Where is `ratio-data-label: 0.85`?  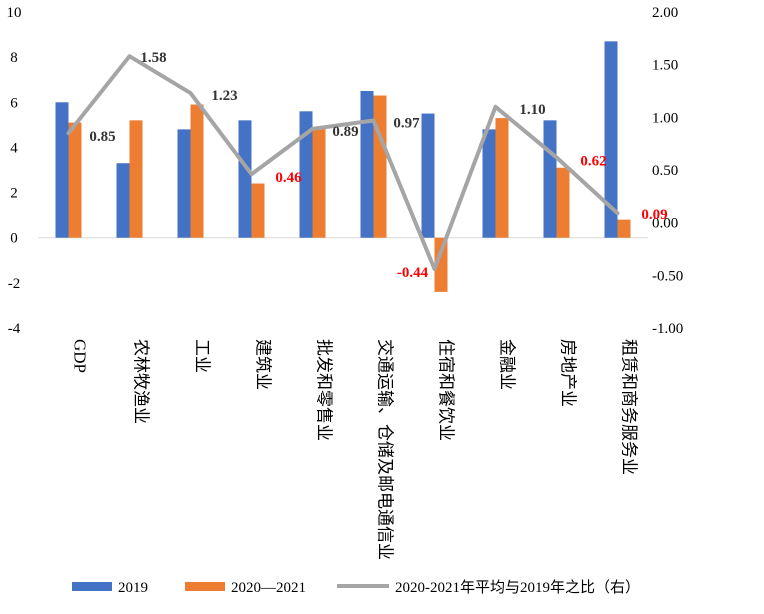
ratio-data-label: 0.85 is located at coordinates (102, 137).